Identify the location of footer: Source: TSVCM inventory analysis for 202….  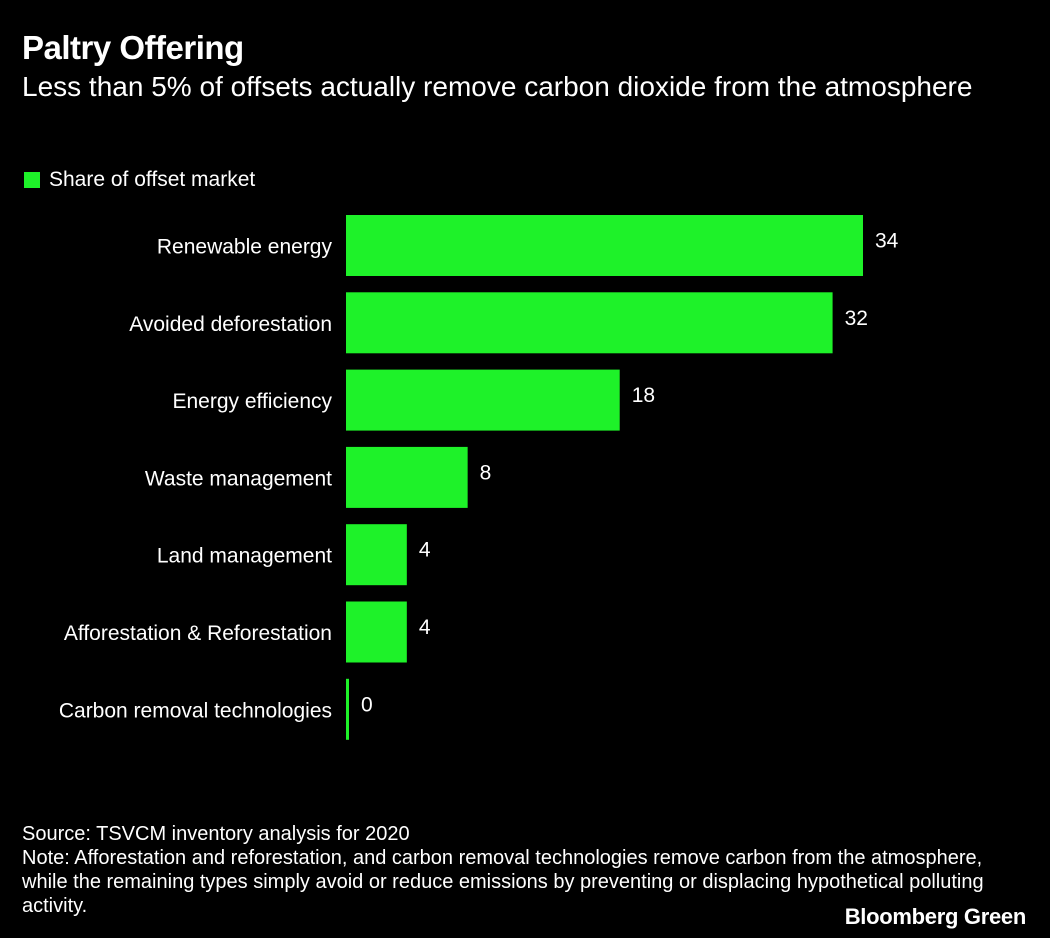
(517, 870).